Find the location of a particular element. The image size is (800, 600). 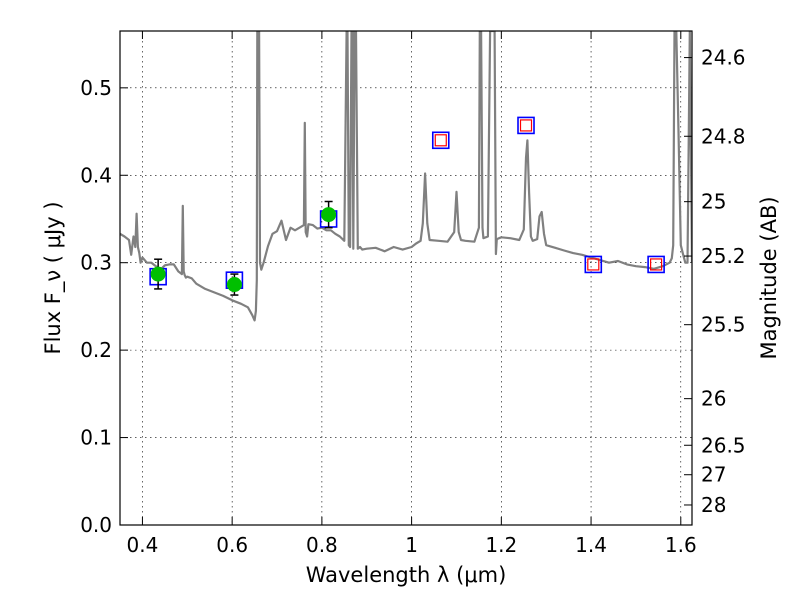

right-tick-label: 26.5 is located at coordinates (723, 445).